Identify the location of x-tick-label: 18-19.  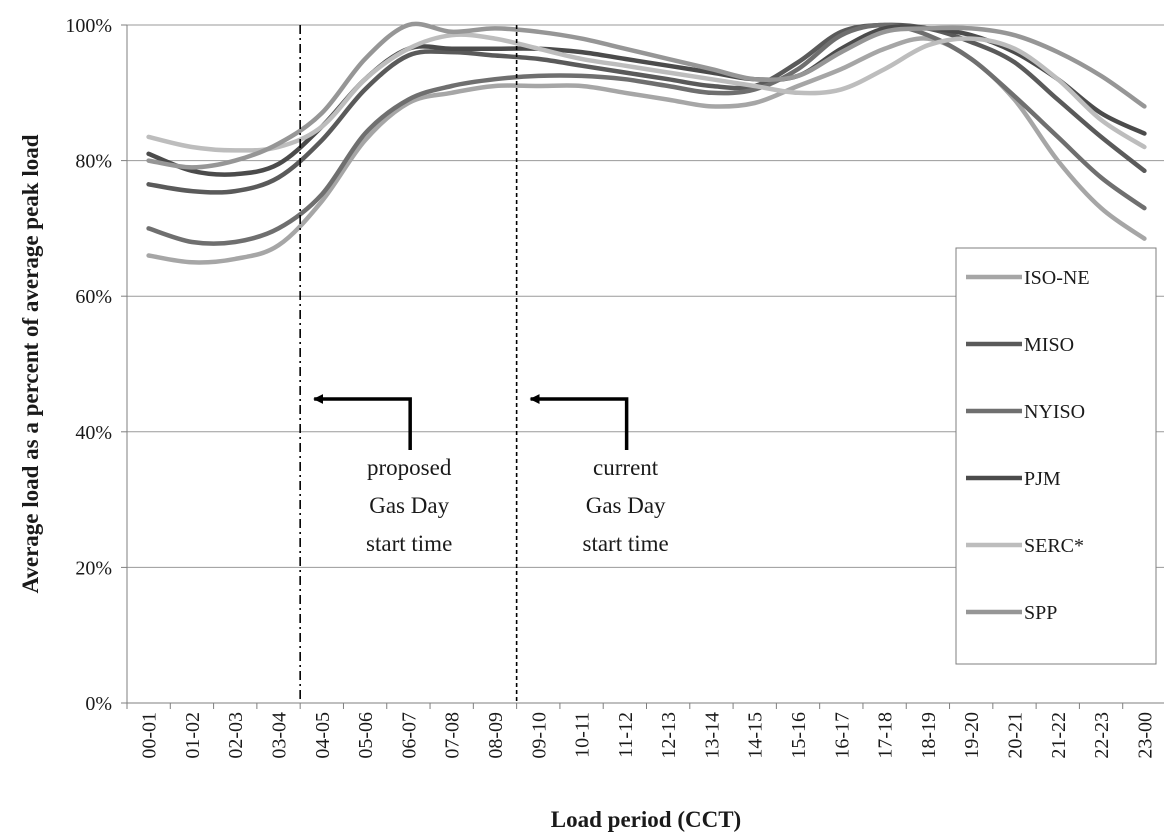
(929, 735).